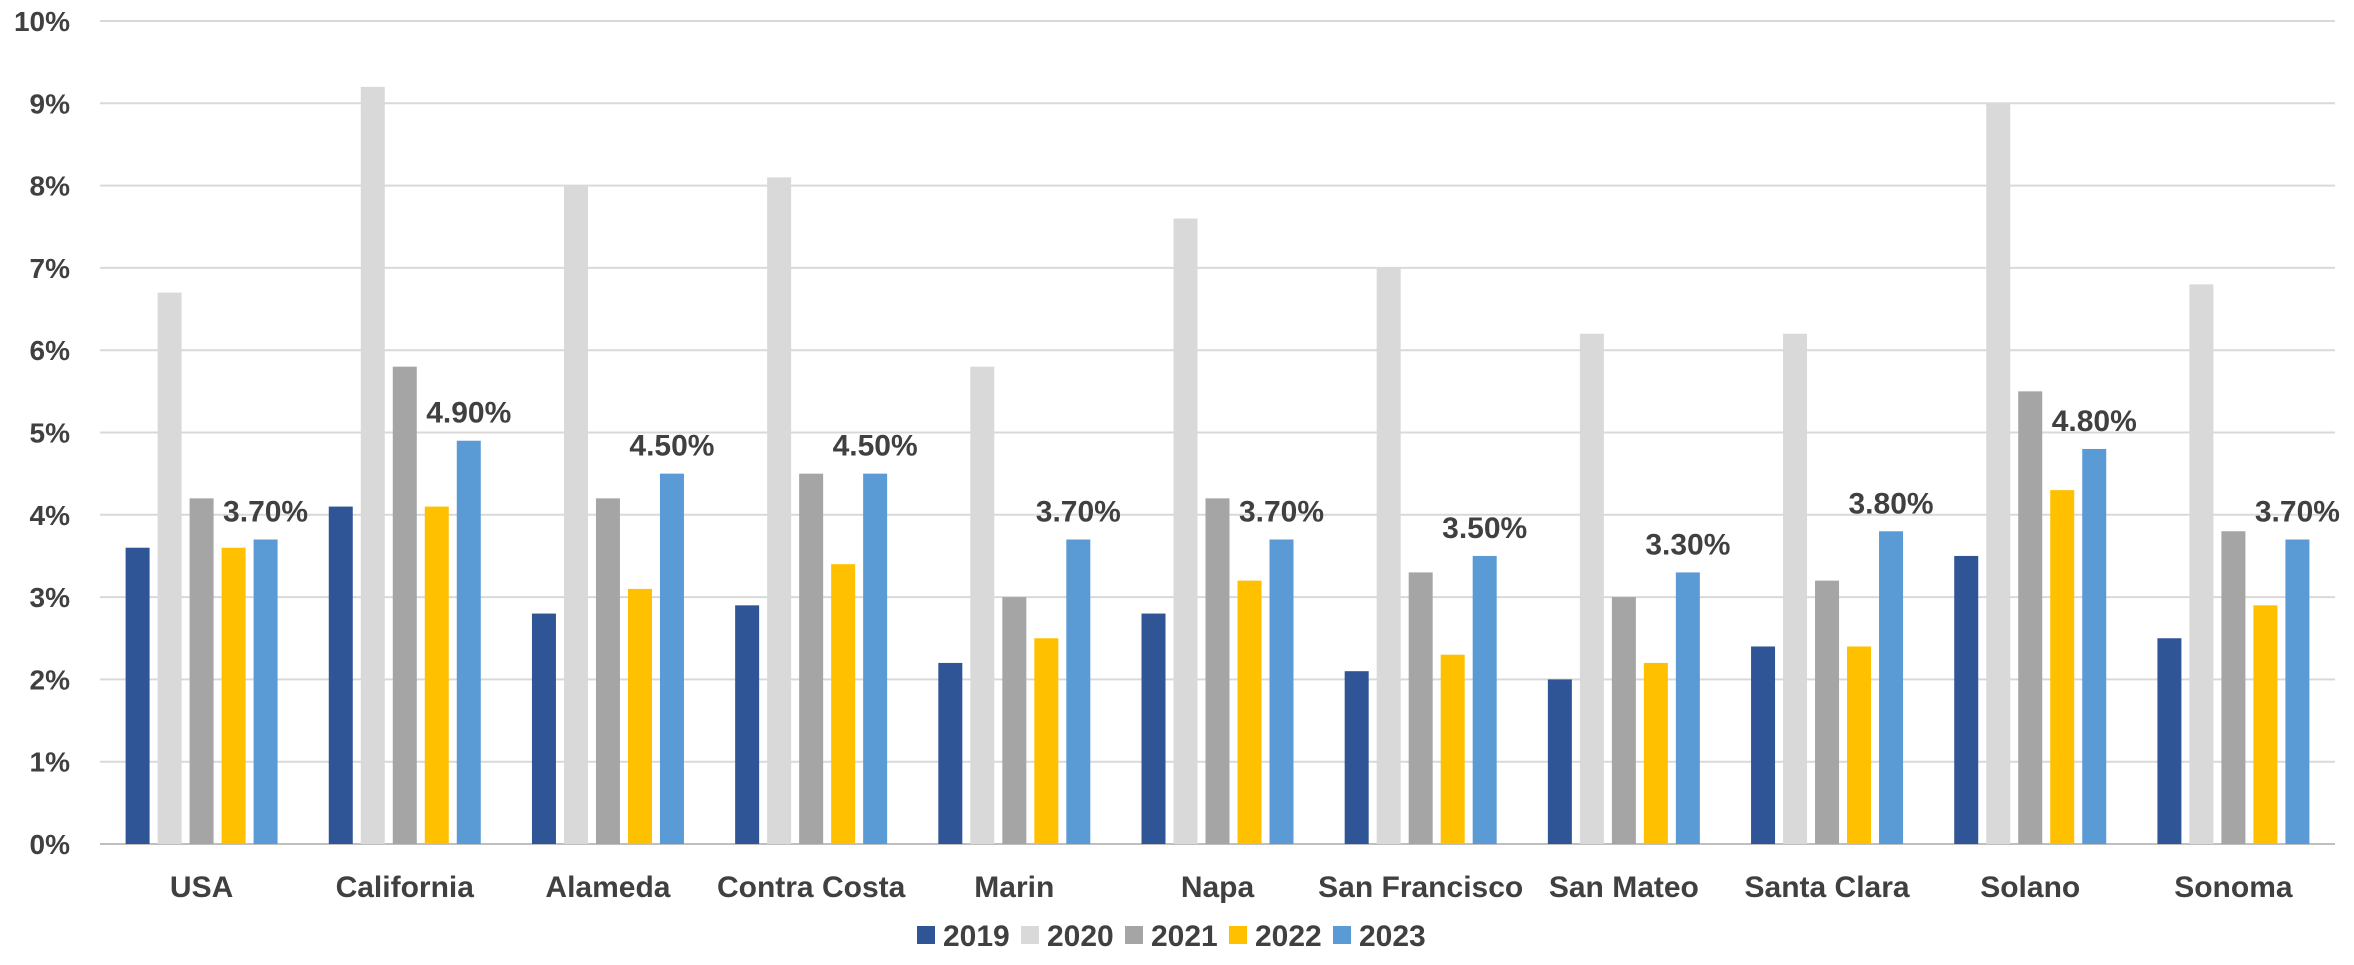  What do you see at coordinates (50, 103) in the screenshot?
I see `y-tick-label: 9%` at bounding box center [50, 103].